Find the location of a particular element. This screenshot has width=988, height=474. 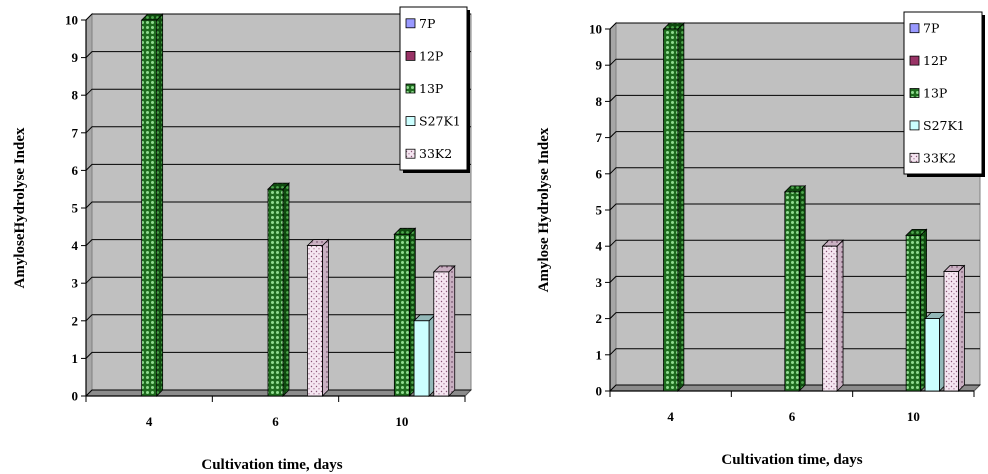

y-tick-label: 4 is located at coordinates (75, 245).